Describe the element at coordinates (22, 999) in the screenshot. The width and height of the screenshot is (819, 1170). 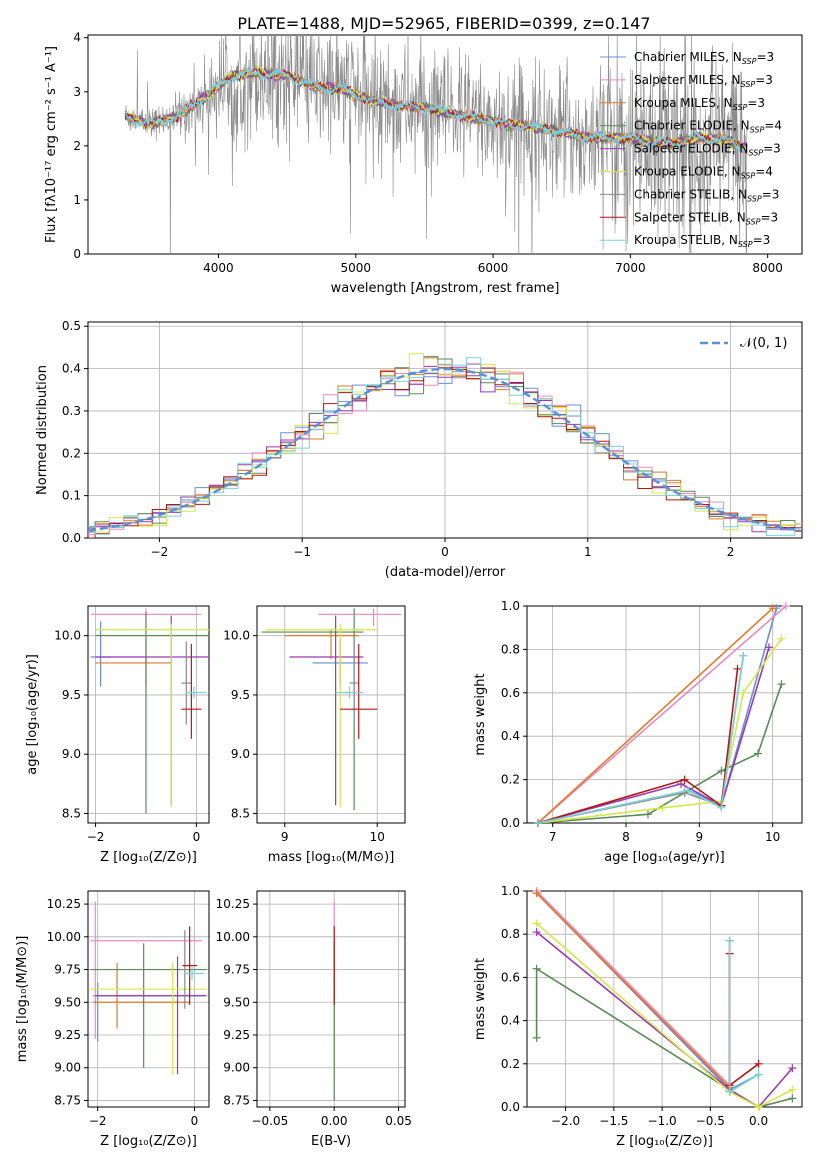
I see `y-axis-label: mass [log₁₀(M/M⊙)]` at that location.